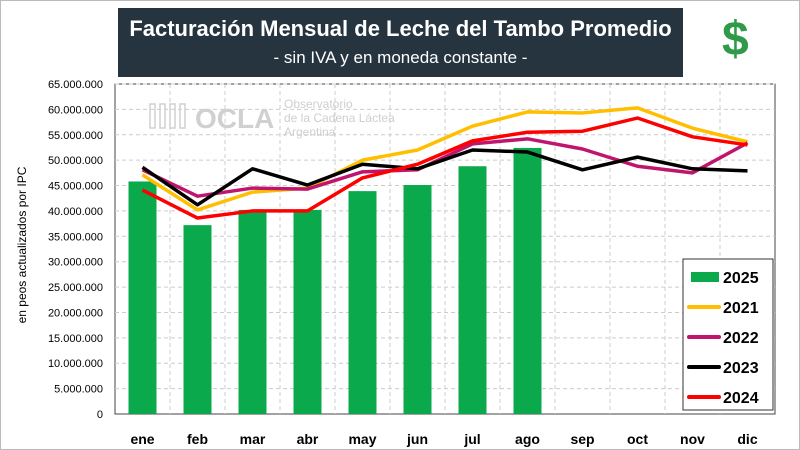  Describe the element at coordinates (339, 118) in the screenshot. I see `watermark-text: de la Cadena Láctea` at that location.